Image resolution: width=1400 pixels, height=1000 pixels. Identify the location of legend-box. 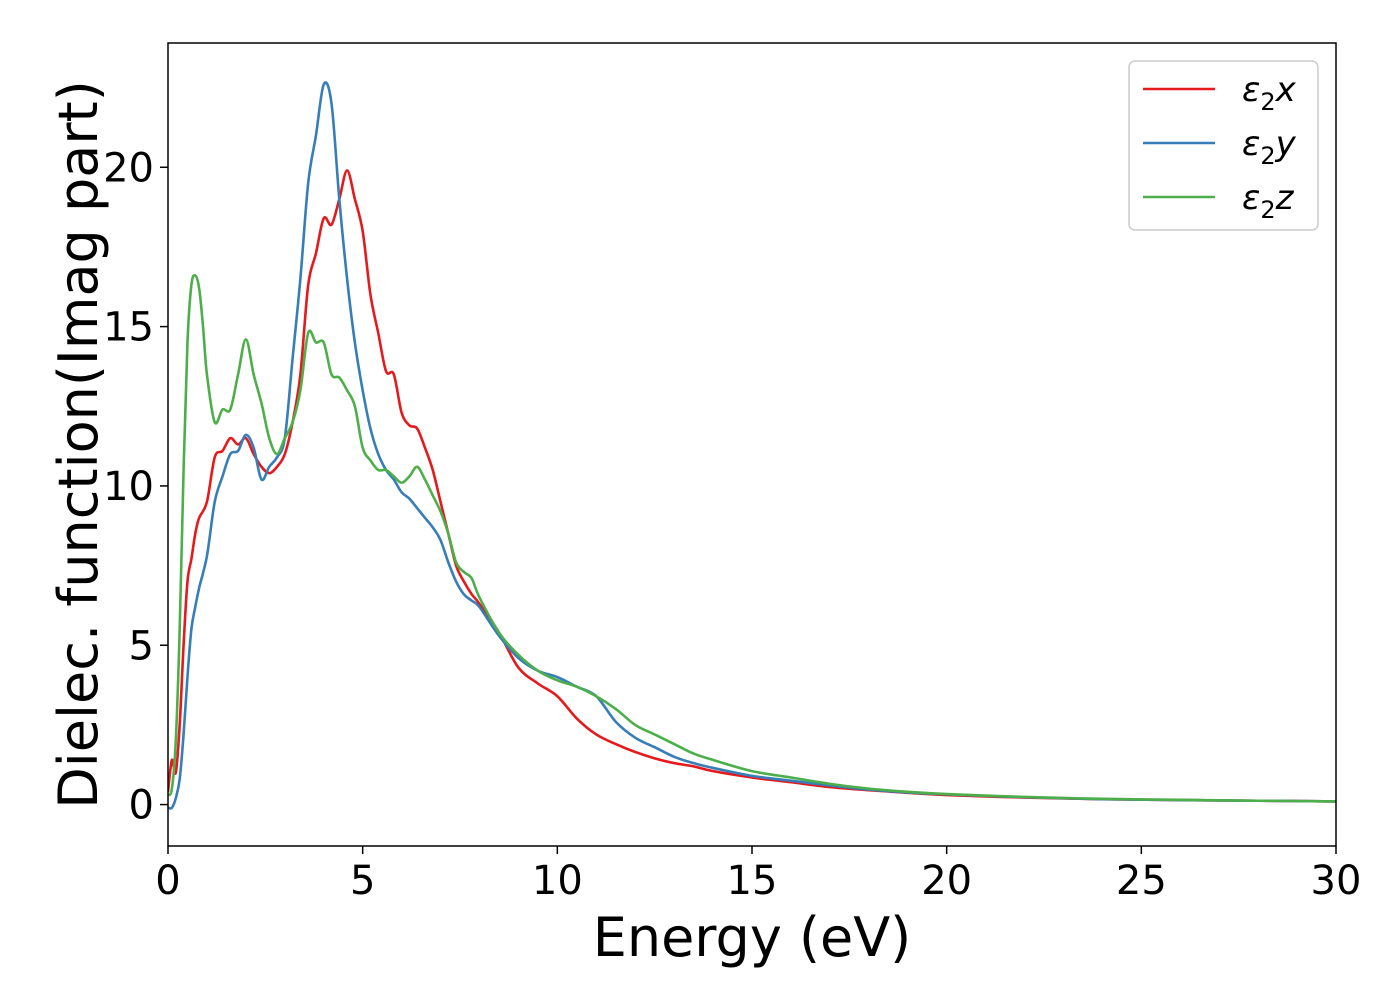
(1223, 145).